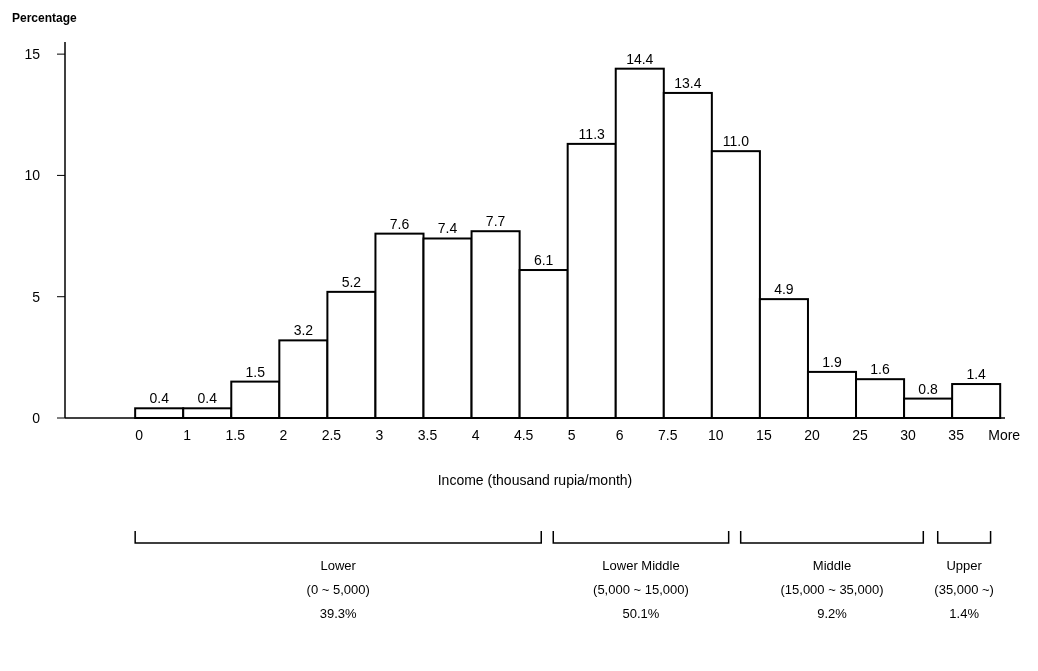  I want to click on x-axis-title: Income (thousand rupia/month), so click(535, 480).